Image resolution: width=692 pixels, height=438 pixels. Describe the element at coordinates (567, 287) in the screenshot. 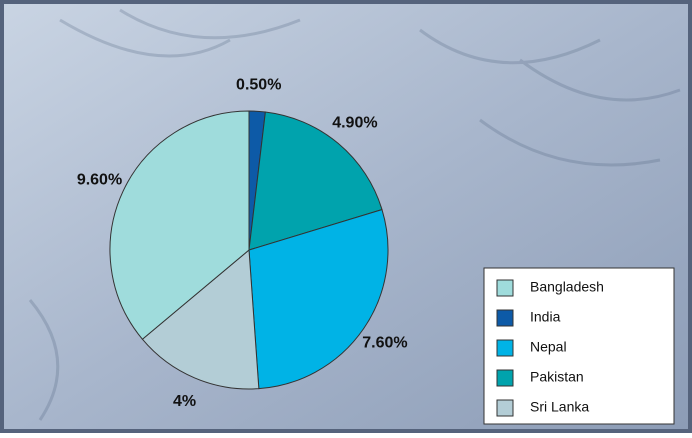

I see `legend-label: Bangladesh` at that location.